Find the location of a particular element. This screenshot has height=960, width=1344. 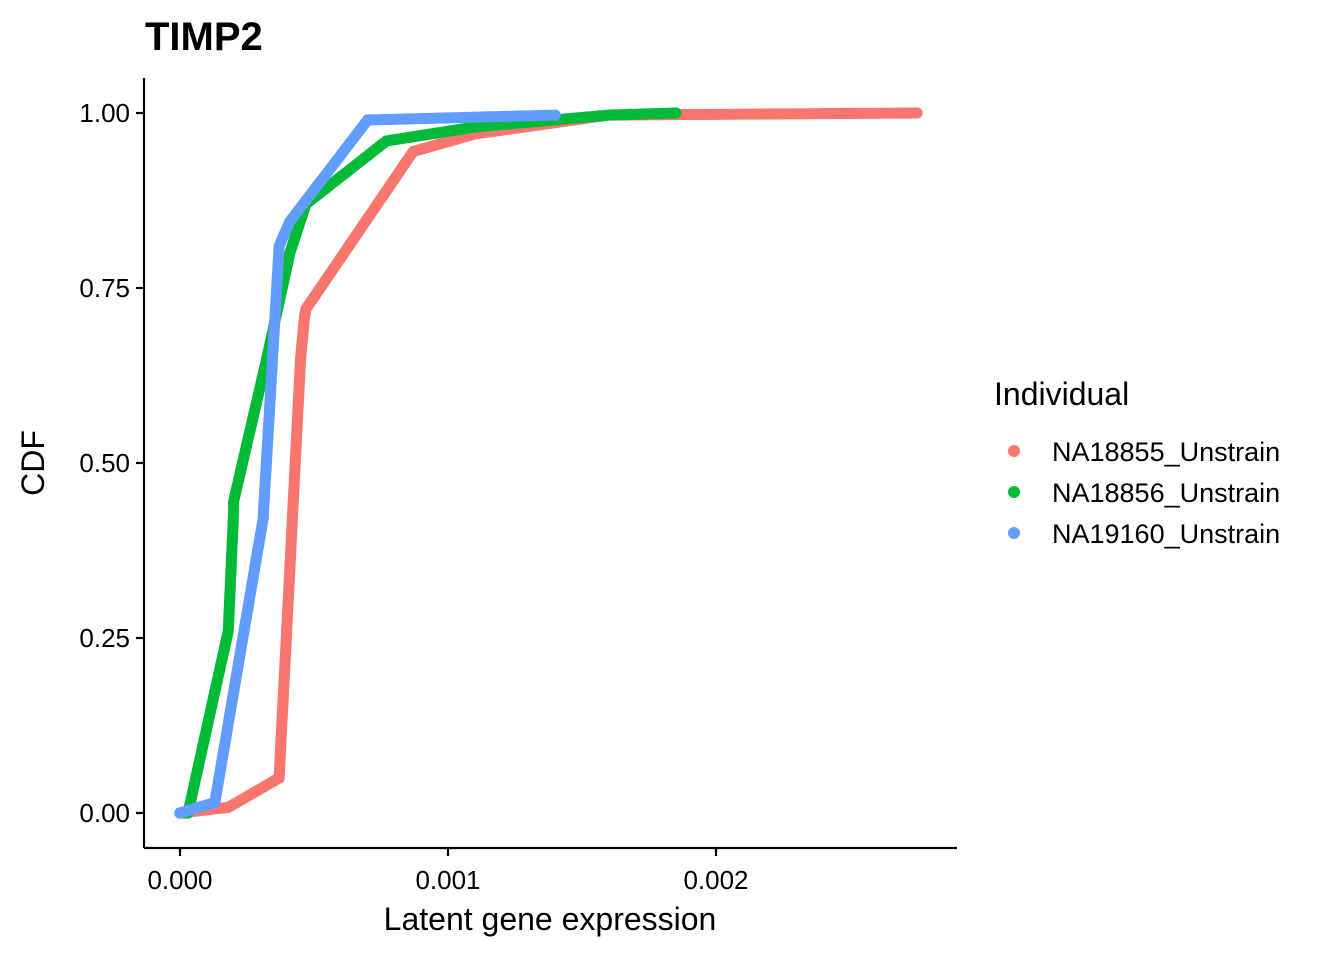

y-ticks: 0.00 0.25 0.50 0.75 1.00 is located at coordinates (111, 463).